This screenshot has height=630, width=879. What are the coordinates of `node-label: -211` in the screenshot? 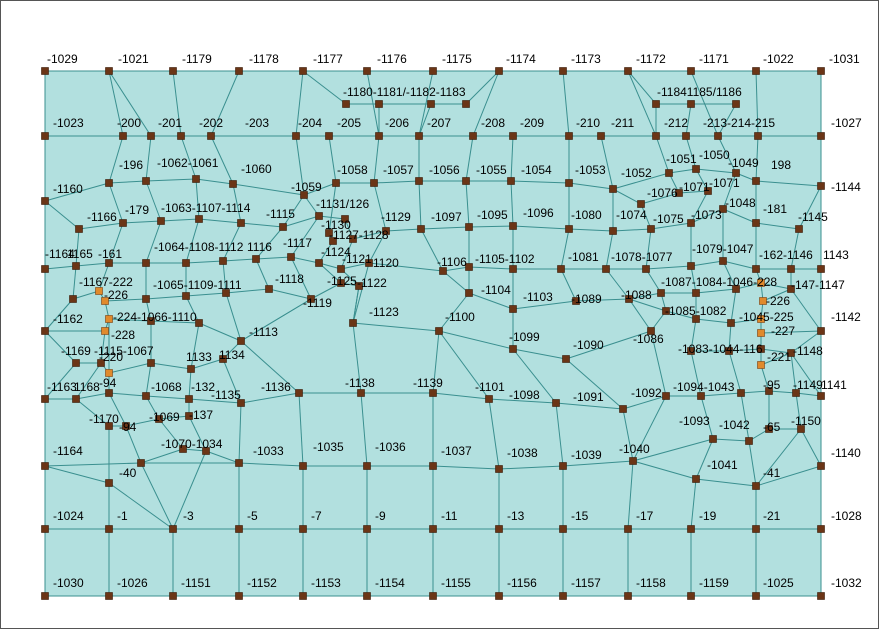 It's located at (622, 123).